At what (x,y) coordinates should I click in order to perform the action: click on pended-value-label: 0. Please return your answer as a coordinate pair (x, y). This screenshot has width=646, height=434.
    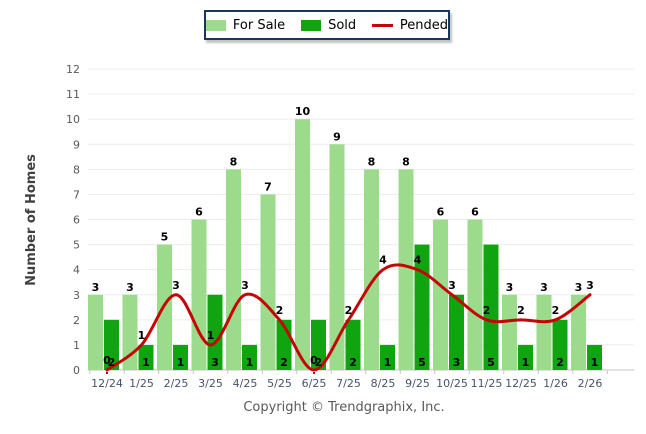
    Looking at the image, I should click on (107, 360).